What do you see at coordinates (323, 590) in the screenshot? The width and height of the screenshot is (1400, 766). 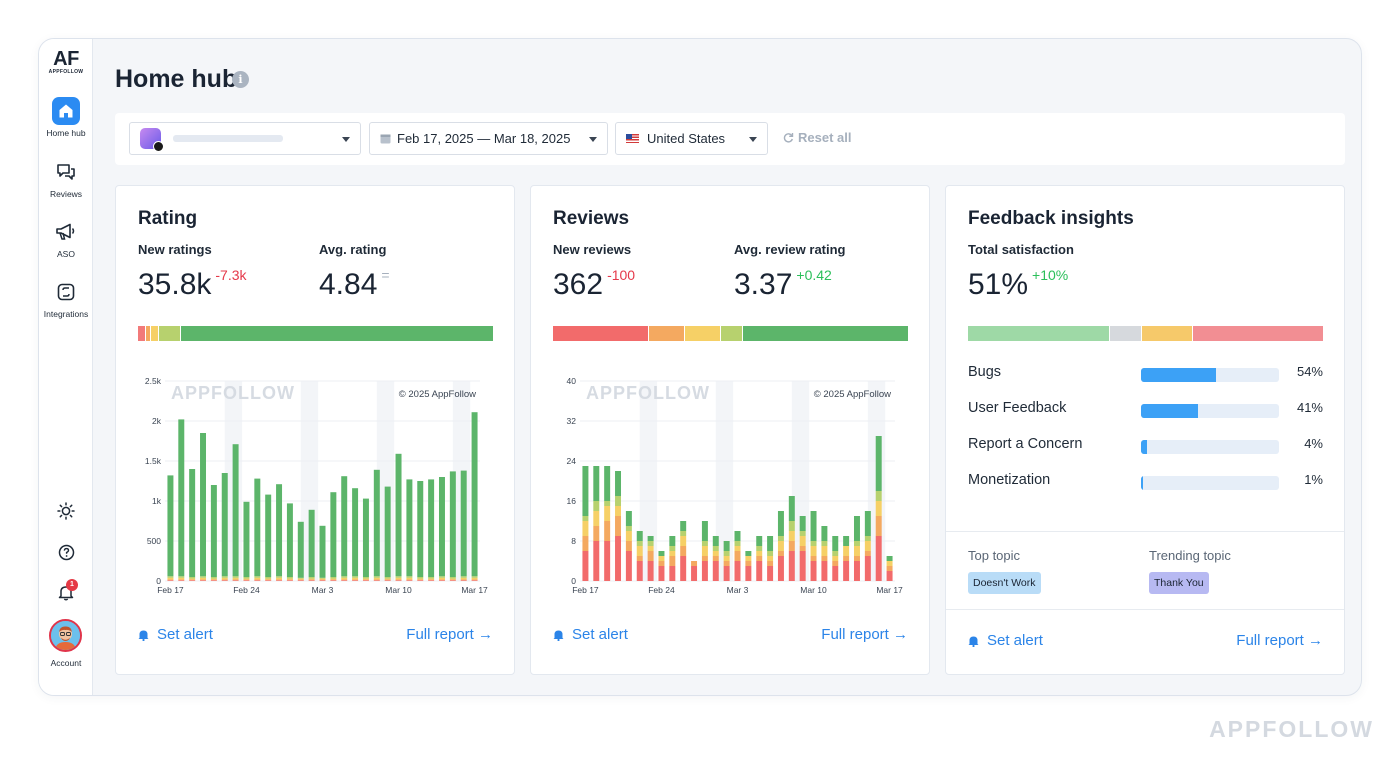 I see `x-tick-label: Mar 3` at bounding box center [323, 590].